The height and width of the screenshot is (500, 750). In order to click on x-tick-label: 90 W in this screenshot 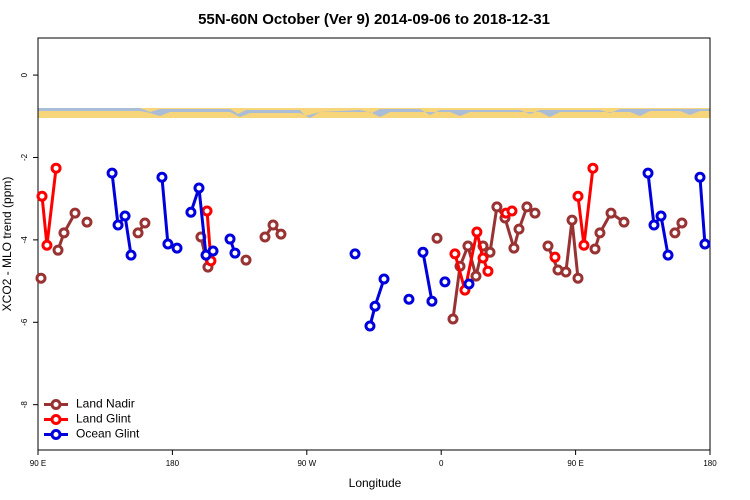, I will do `click(306, 463)`.